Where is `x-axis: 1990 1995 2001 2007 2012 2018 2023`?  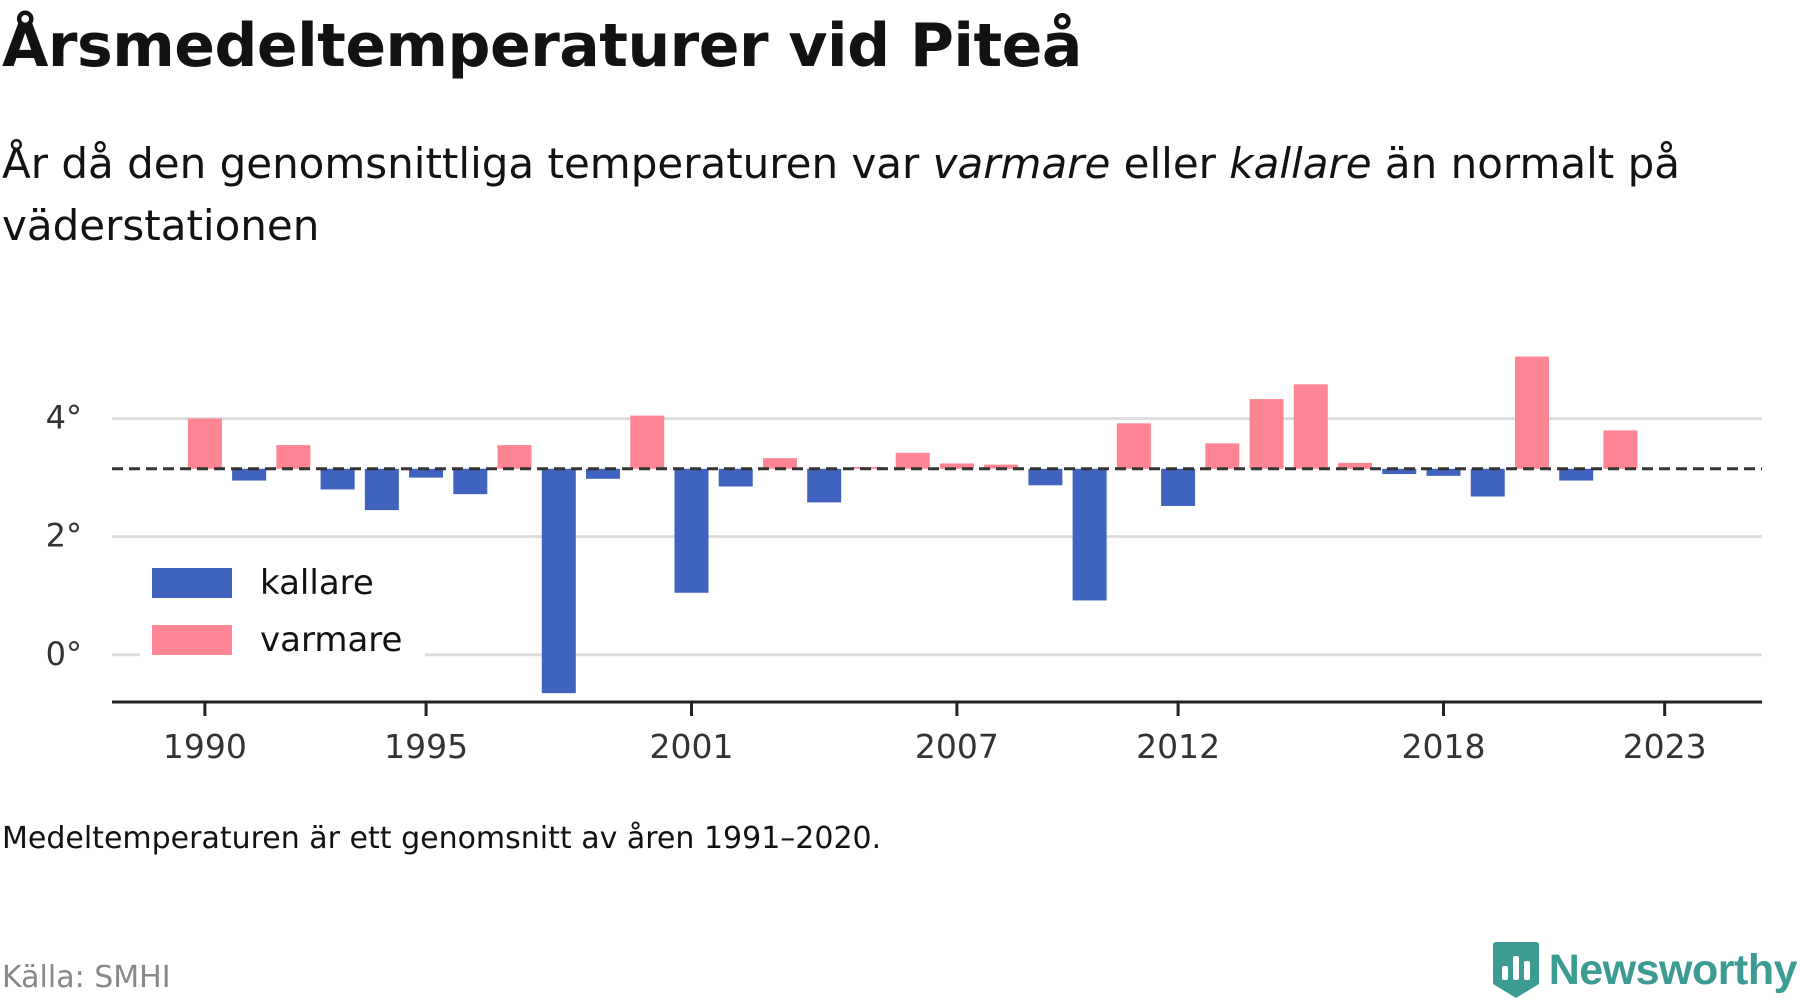 x-axis: 1990 1995 2001 2007 2012 2018 2023 is located at coordinates (937, 733).